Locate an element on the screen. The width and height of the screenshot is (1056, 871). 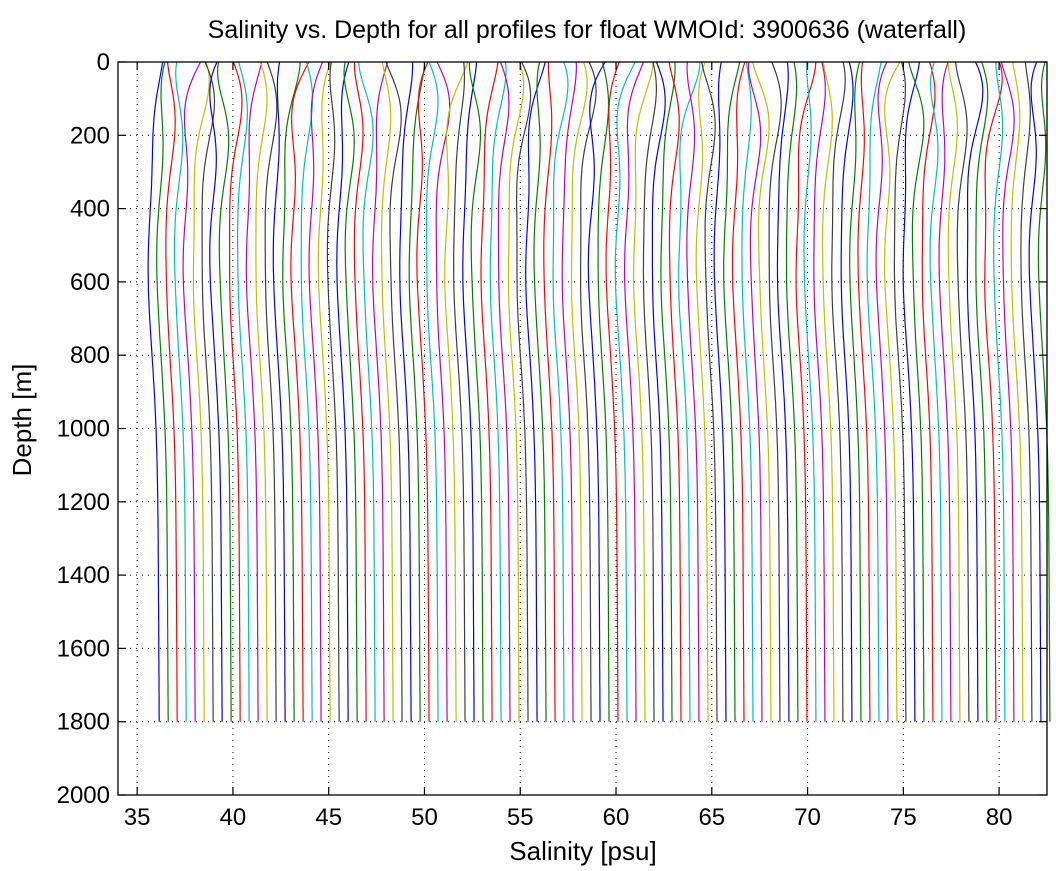
x-tick-label: 55 is located at coordinates (520, 817).